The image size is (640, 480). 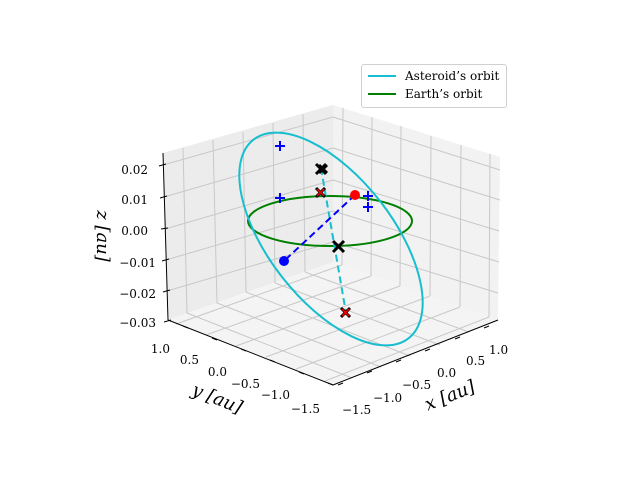 I want to click on z-ticks, so click(x=165, y=243).